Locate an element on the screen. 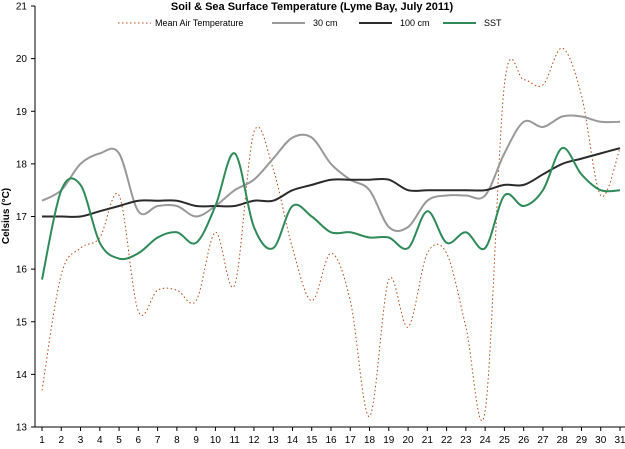 The image size is (625, 449). x-tick-label: 30 is located at coordinates (601, 440).